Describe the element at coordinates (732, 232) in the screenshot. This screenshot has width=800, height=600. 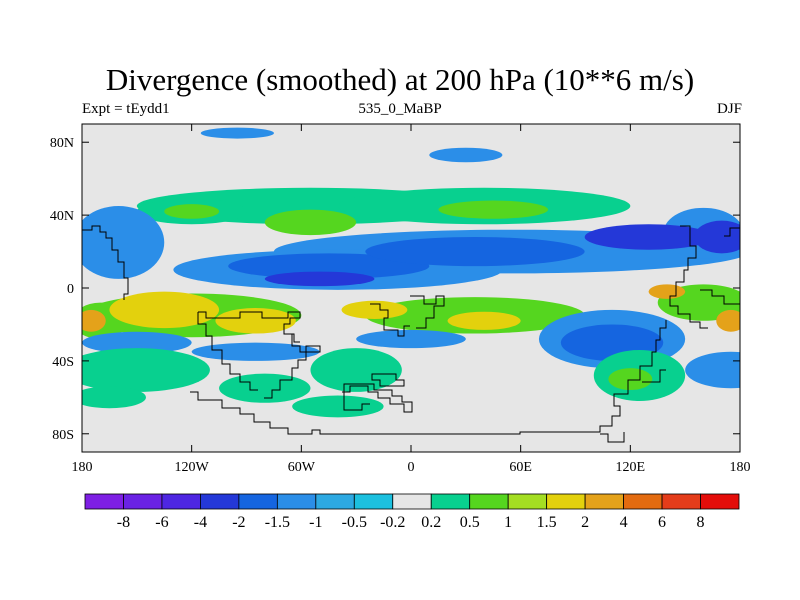
I see `coastline-asia-pacific` at that location.